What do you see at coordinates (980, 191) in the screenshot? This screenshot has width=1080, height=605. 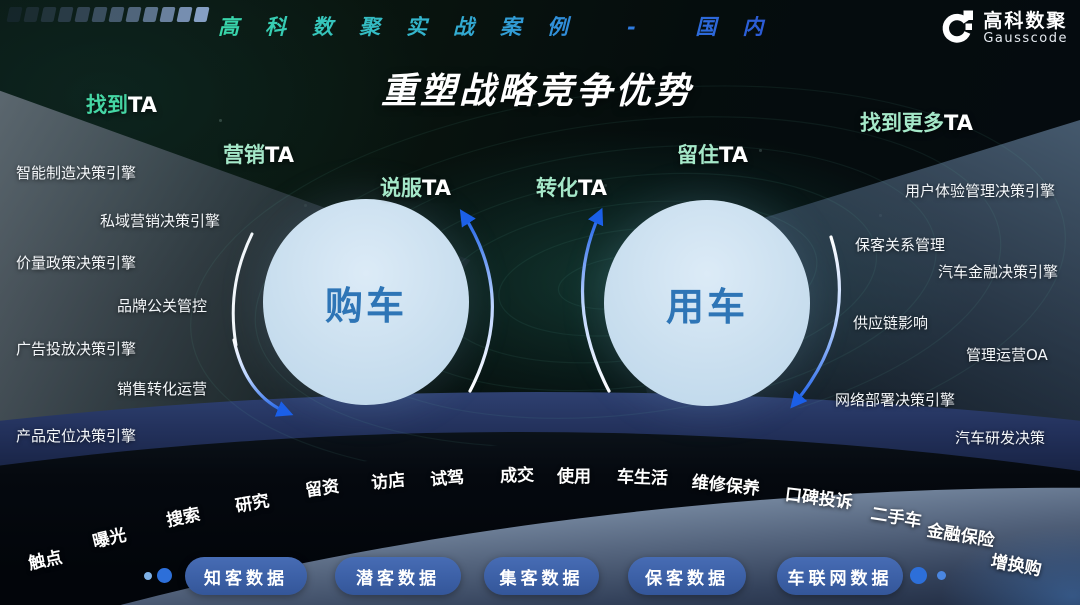 I see `engine-label-right-1: 用户体验管理决策引擎` at bounding box center [980, 191].